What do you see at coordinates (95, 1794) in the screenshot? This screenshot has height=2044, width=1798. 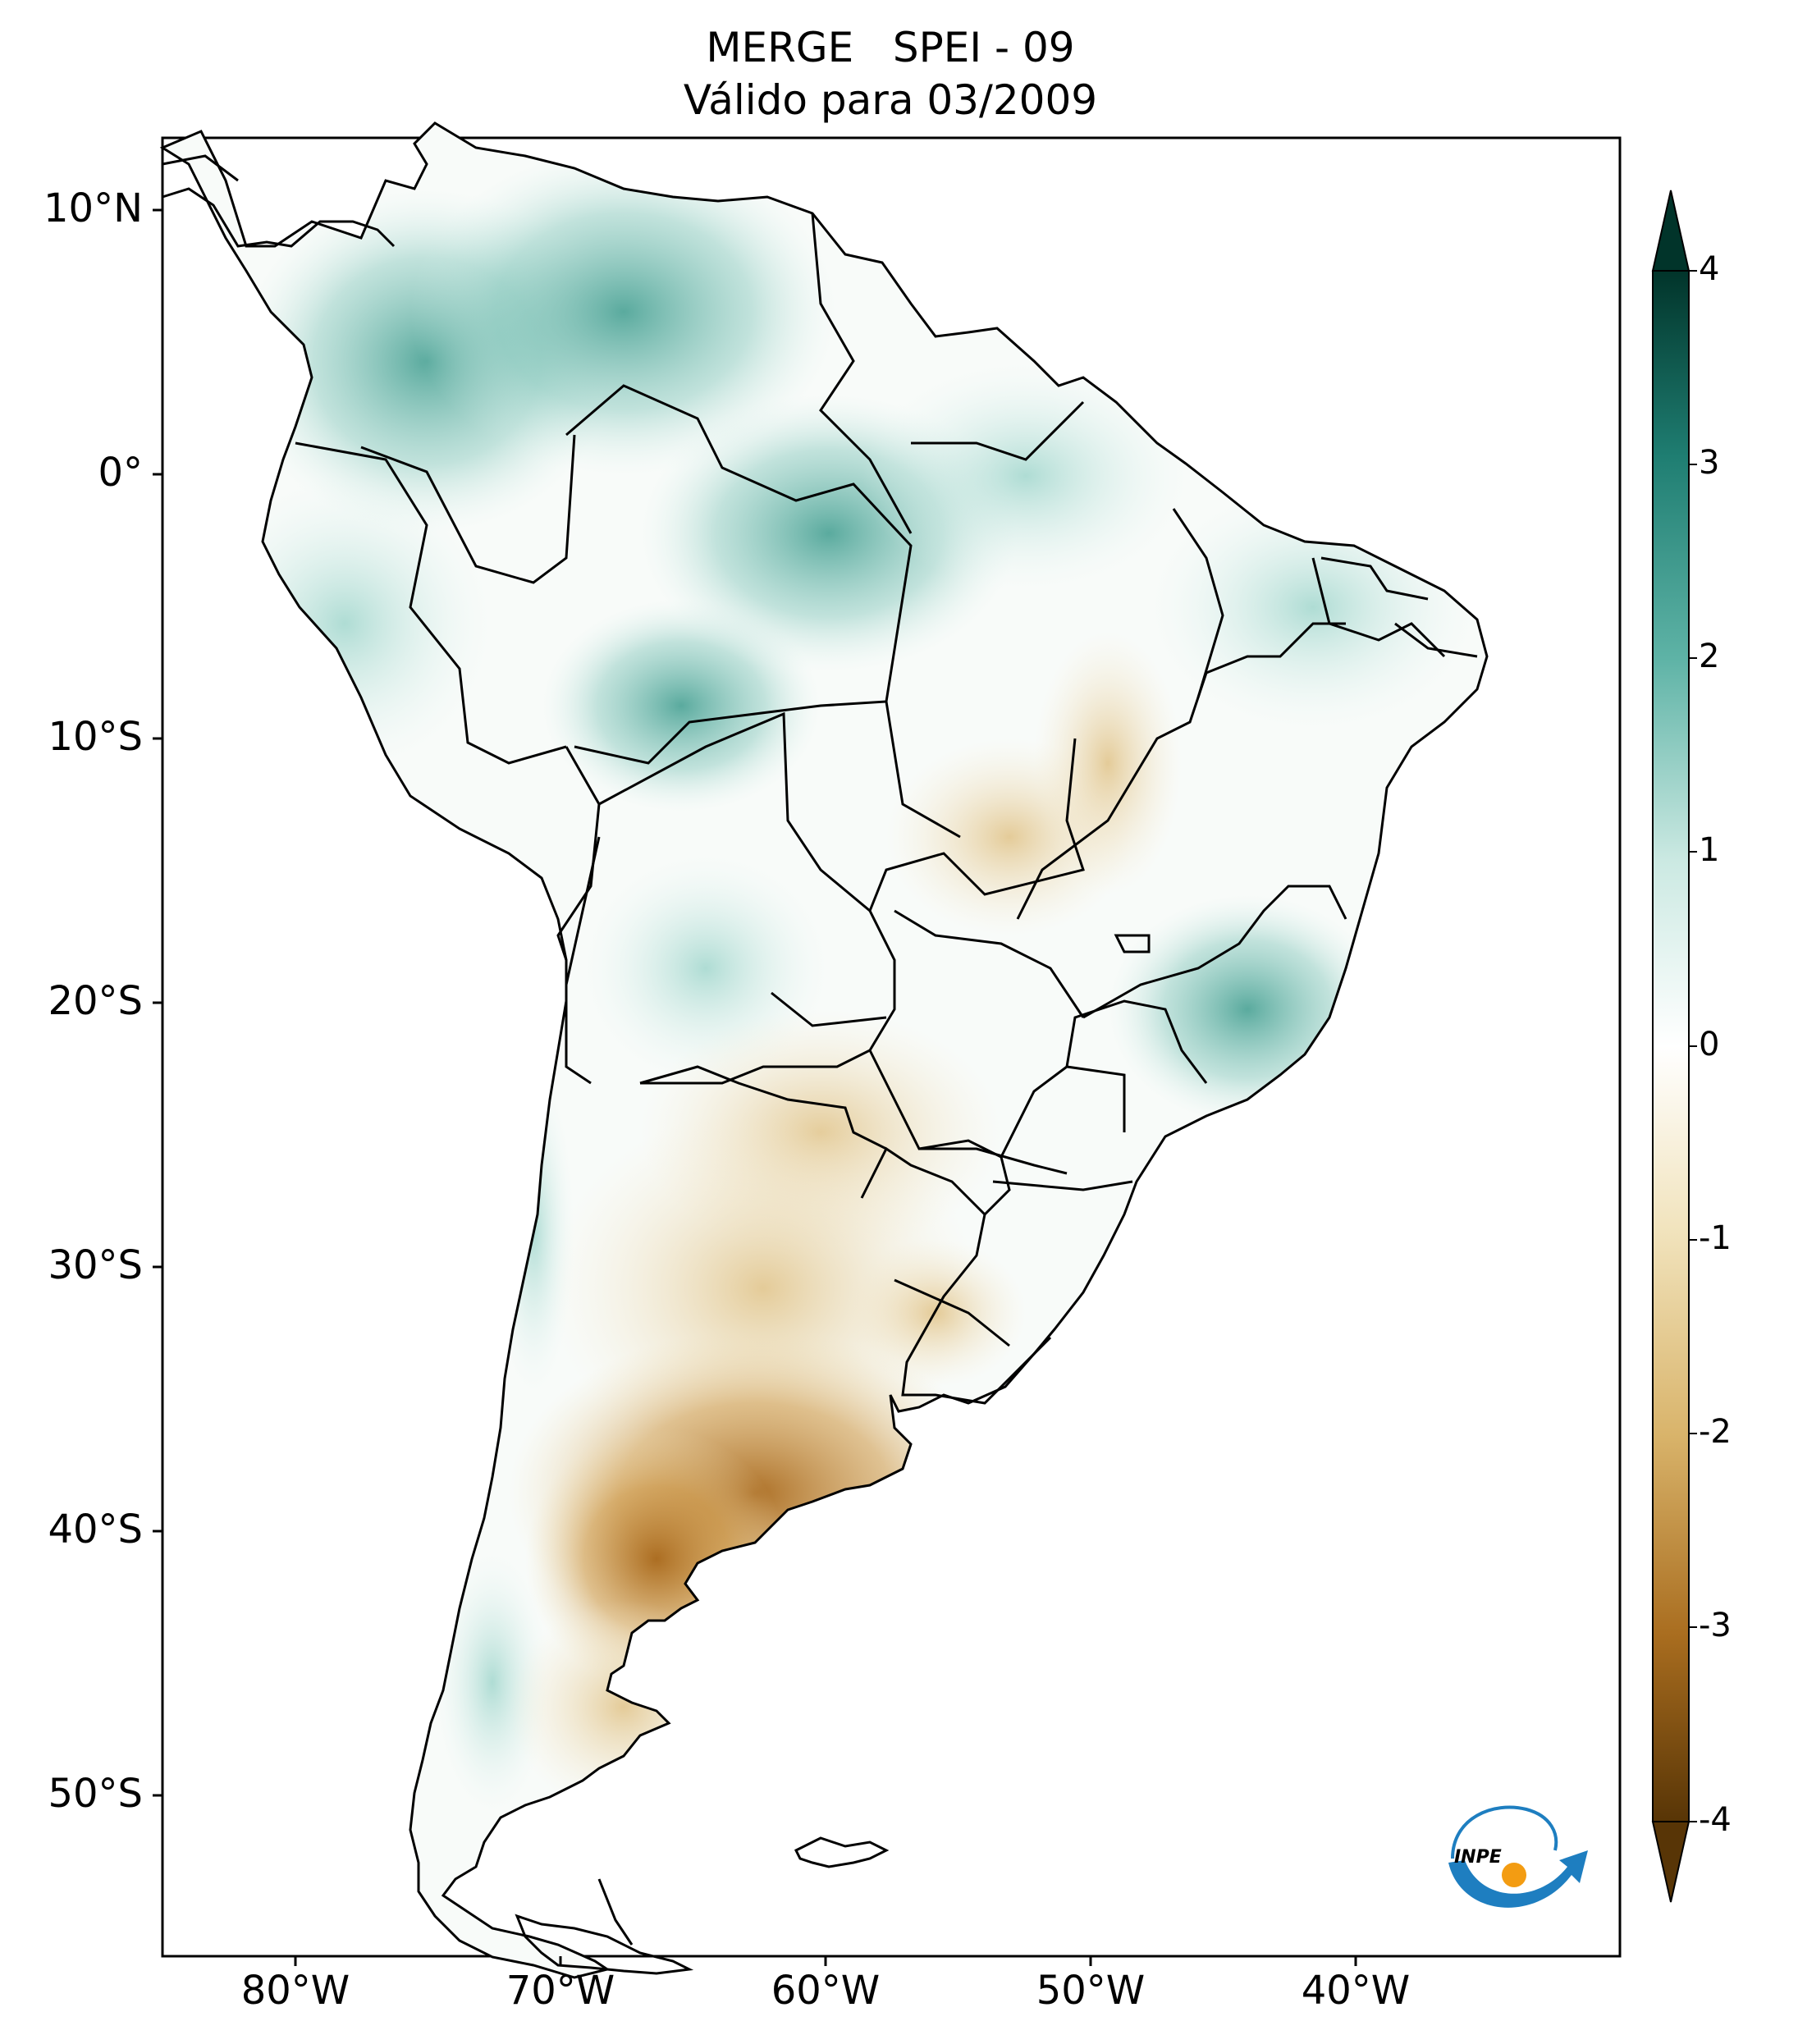 I see `lat-label-50s: 50°S` at bounding box center [95, 1794].